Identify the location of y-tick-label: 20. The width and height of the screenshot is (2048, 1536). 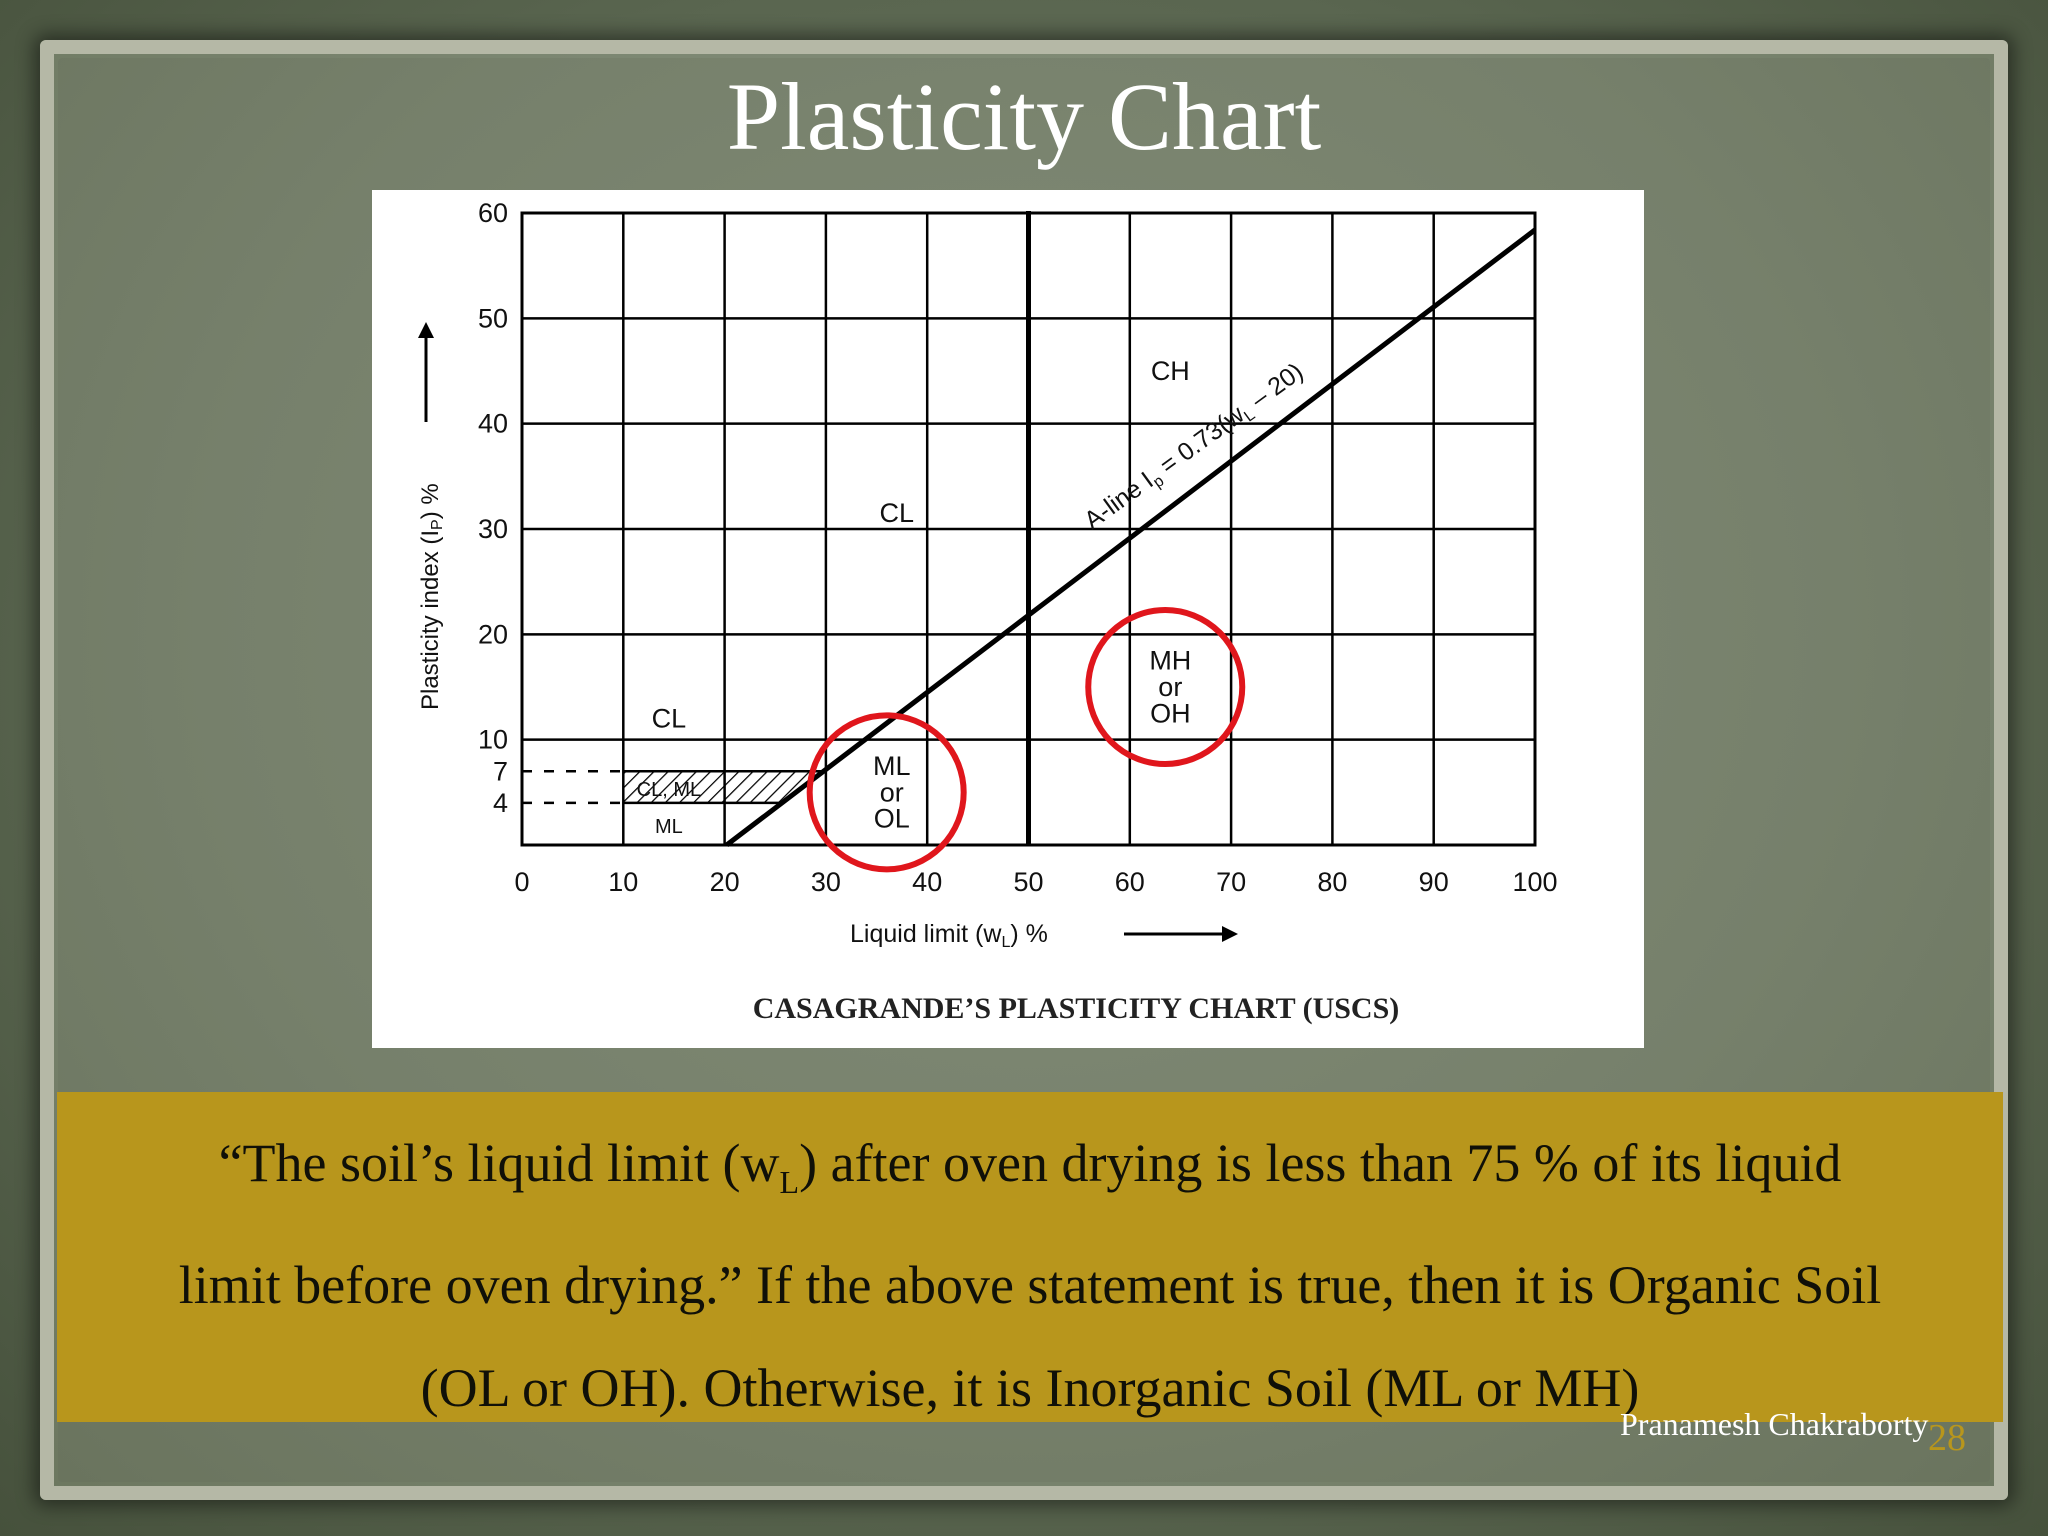
(493, 634).